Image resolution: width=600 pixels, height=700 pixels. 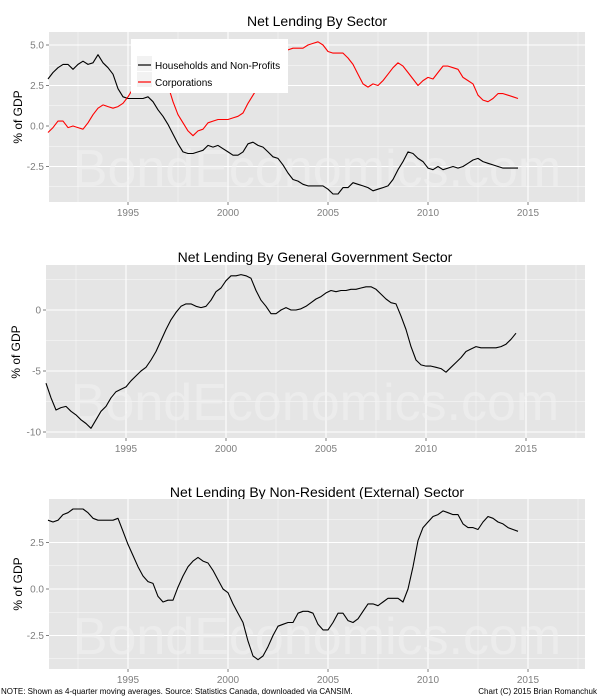 I want to click on y-tick-label: -5, so click(x=36, y=372).